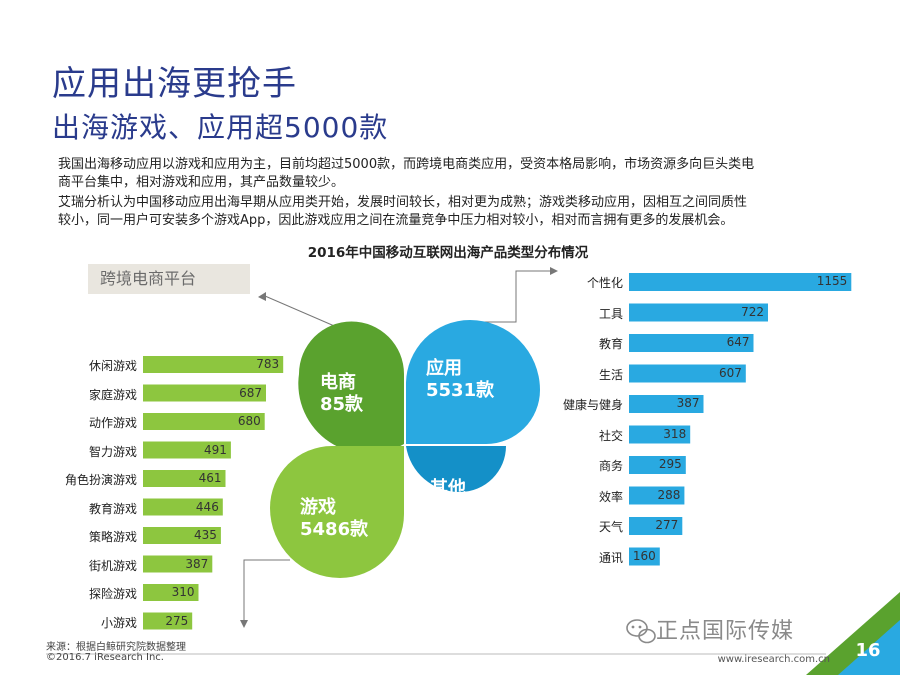 The width and height of the screenshot is (900, 675). I want to click on apps-category-label: 社交, so click(610, 435).